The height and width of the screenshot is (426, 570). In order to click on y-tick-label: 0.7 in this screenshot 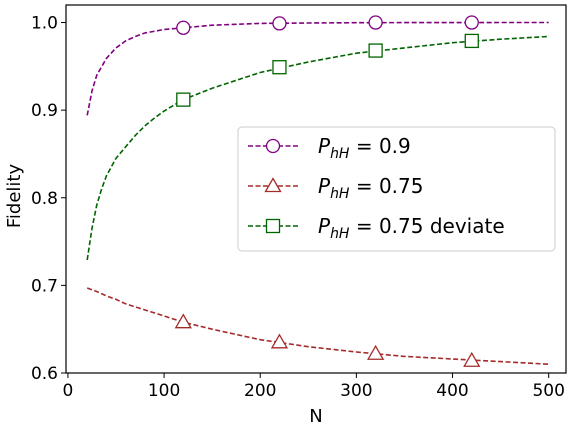, I will do `click(44, 286)`.